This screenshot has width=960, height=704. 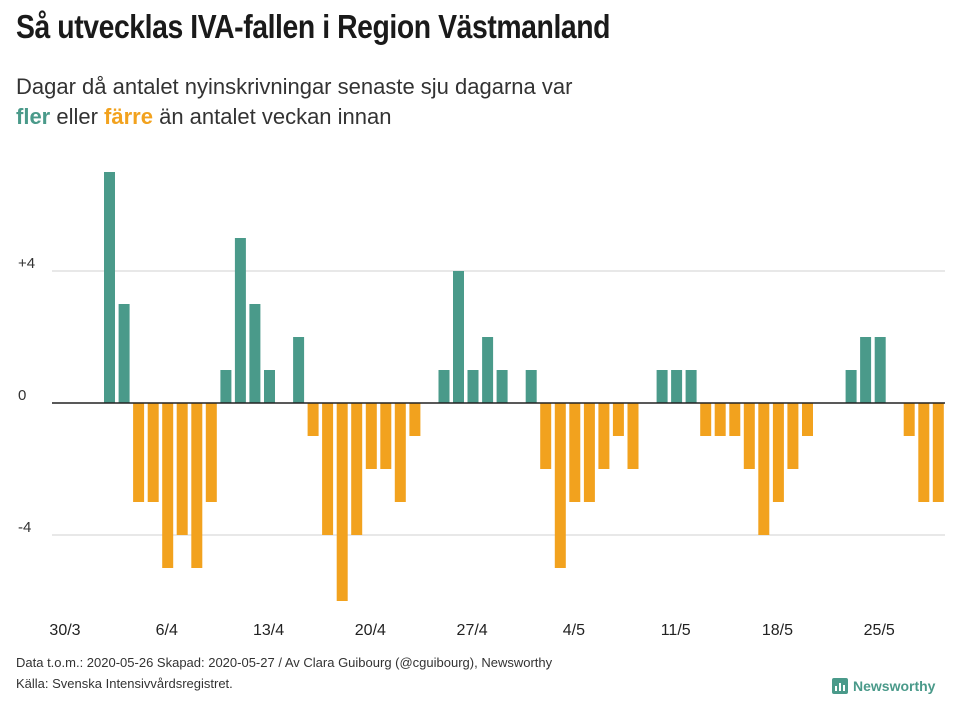 What do you see at coordinates (574, 630) in the screenshot?
I see `x-tick-label: 4/5` at bounding box center [574, 630].